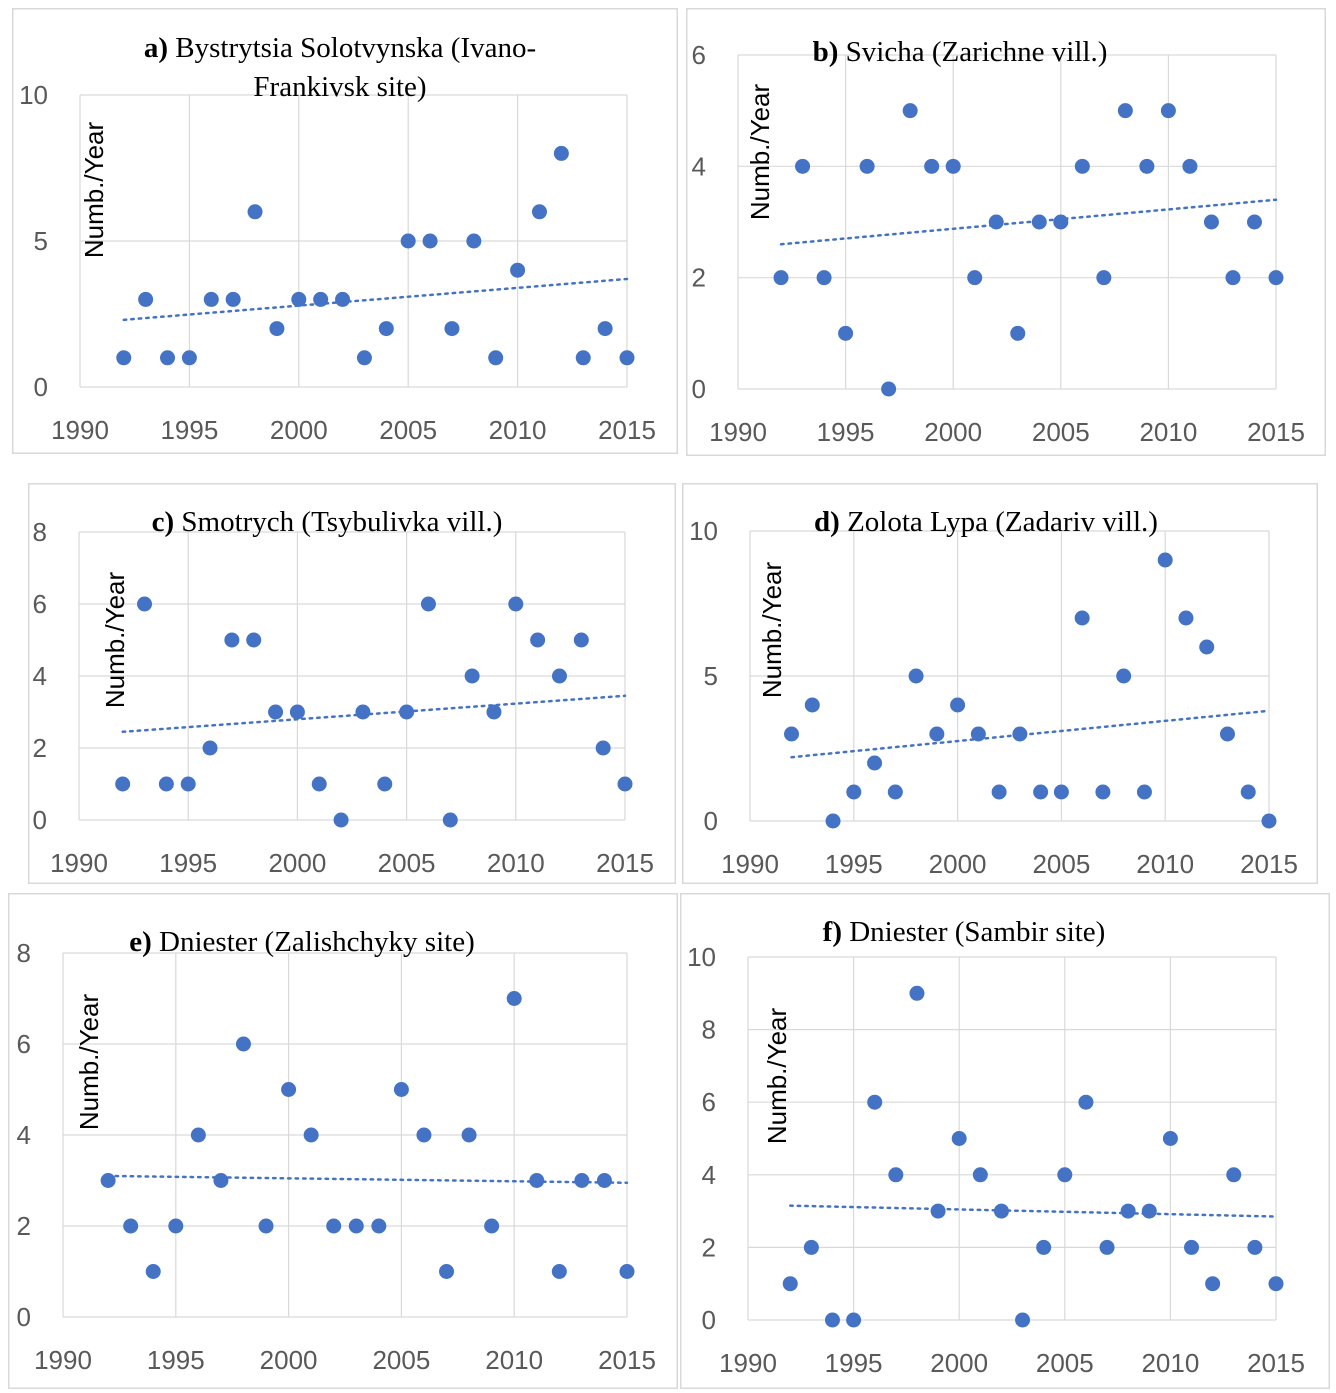 The width and height of the screenshot is (1336, 1393). I want to click on x-tick-label: 1990, so click(738, 432).